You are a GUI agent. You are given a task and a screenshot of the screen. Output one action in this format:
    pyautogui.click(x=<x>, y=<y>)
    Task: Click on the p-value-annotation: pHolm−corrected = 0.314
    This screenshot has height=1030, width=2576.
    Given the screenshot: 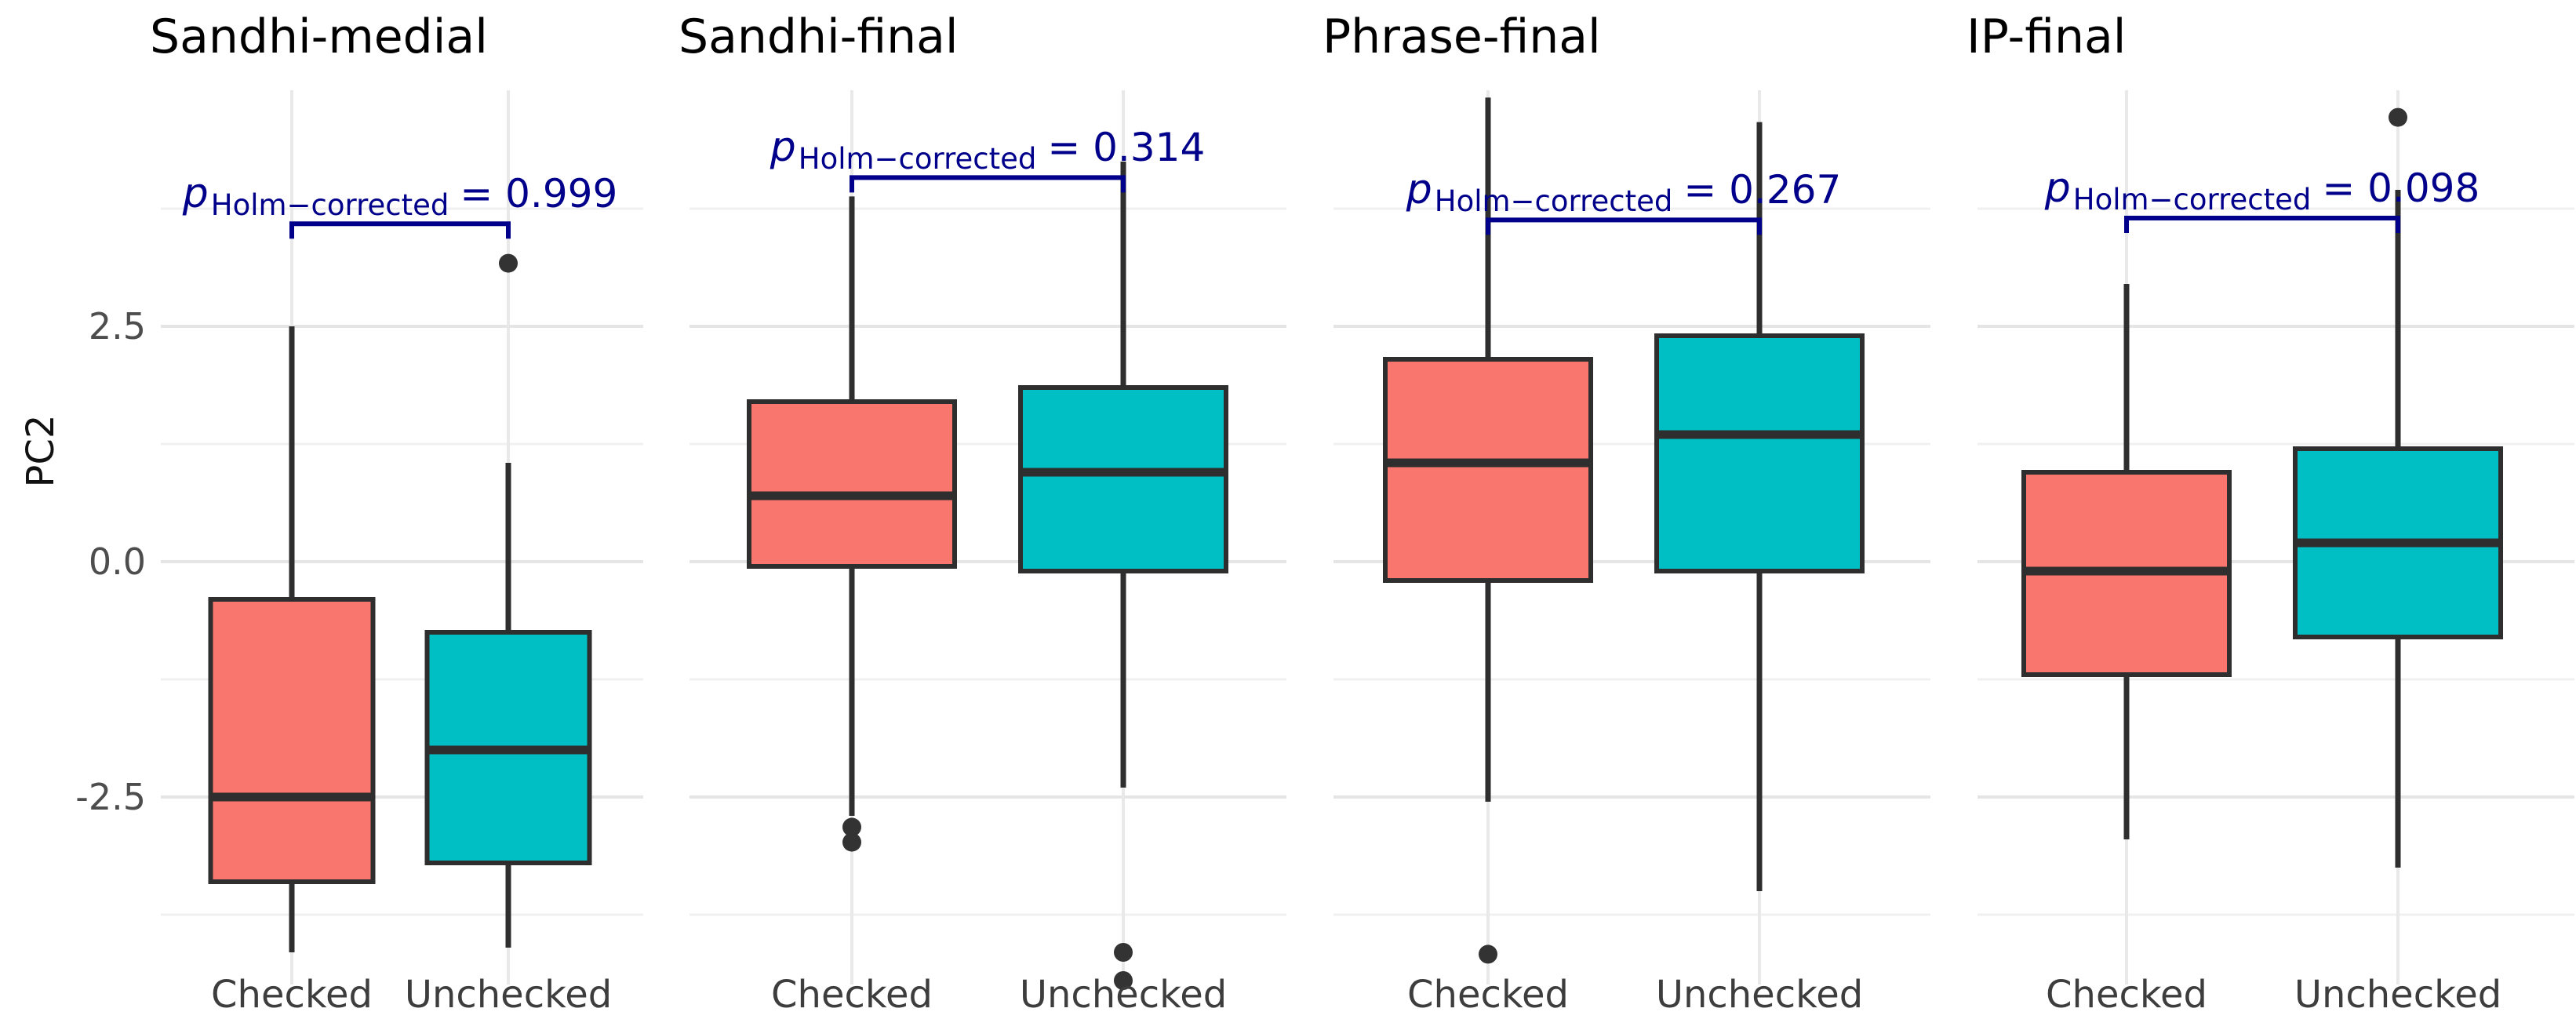 What is the action you would take?
    pyautogui.click(x=988, y=150)
    